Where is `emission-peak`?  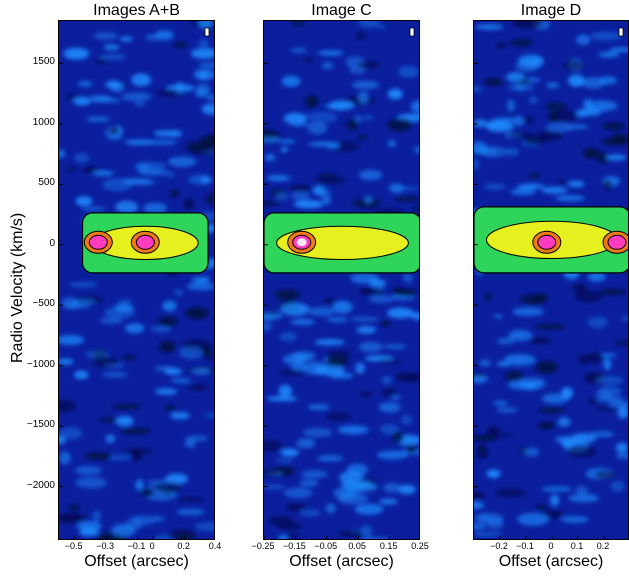 emission-peak is located at coordinates (145, 242).